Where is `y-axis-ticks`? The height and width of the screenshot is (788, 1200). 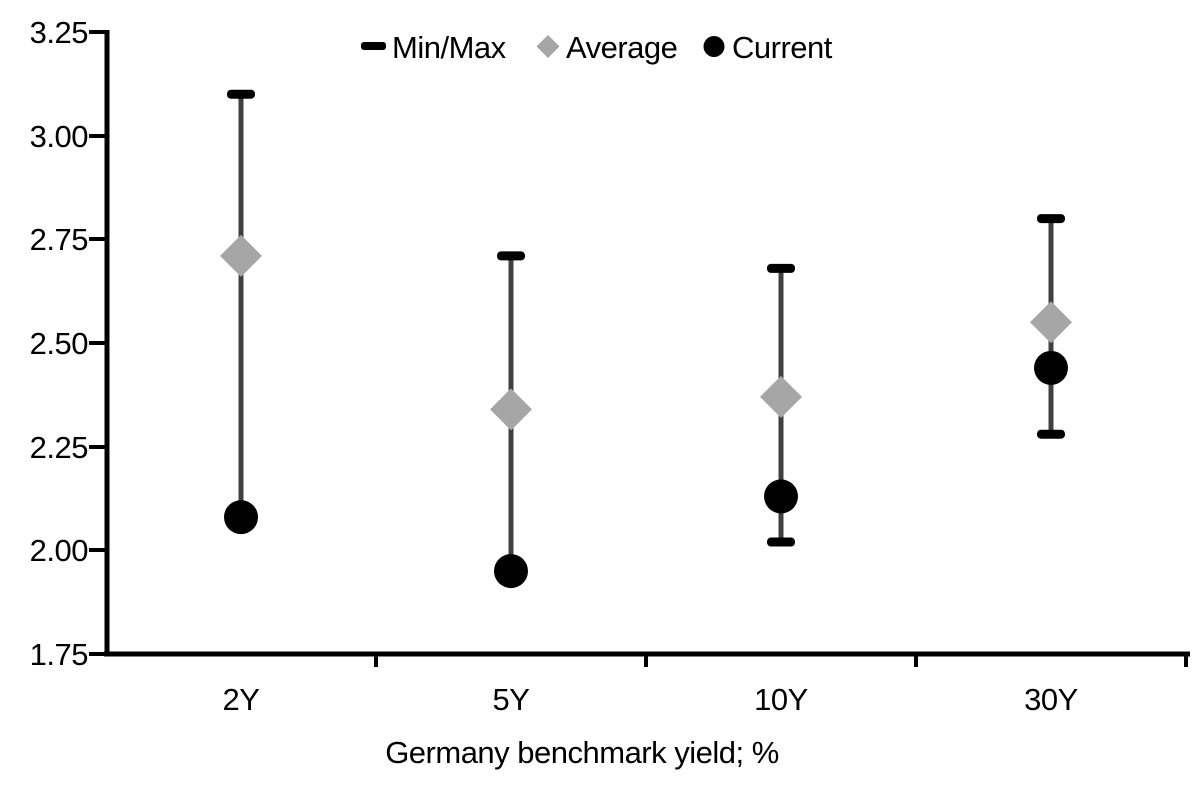 y-axis-ticks is located at coordinates (98, 343).